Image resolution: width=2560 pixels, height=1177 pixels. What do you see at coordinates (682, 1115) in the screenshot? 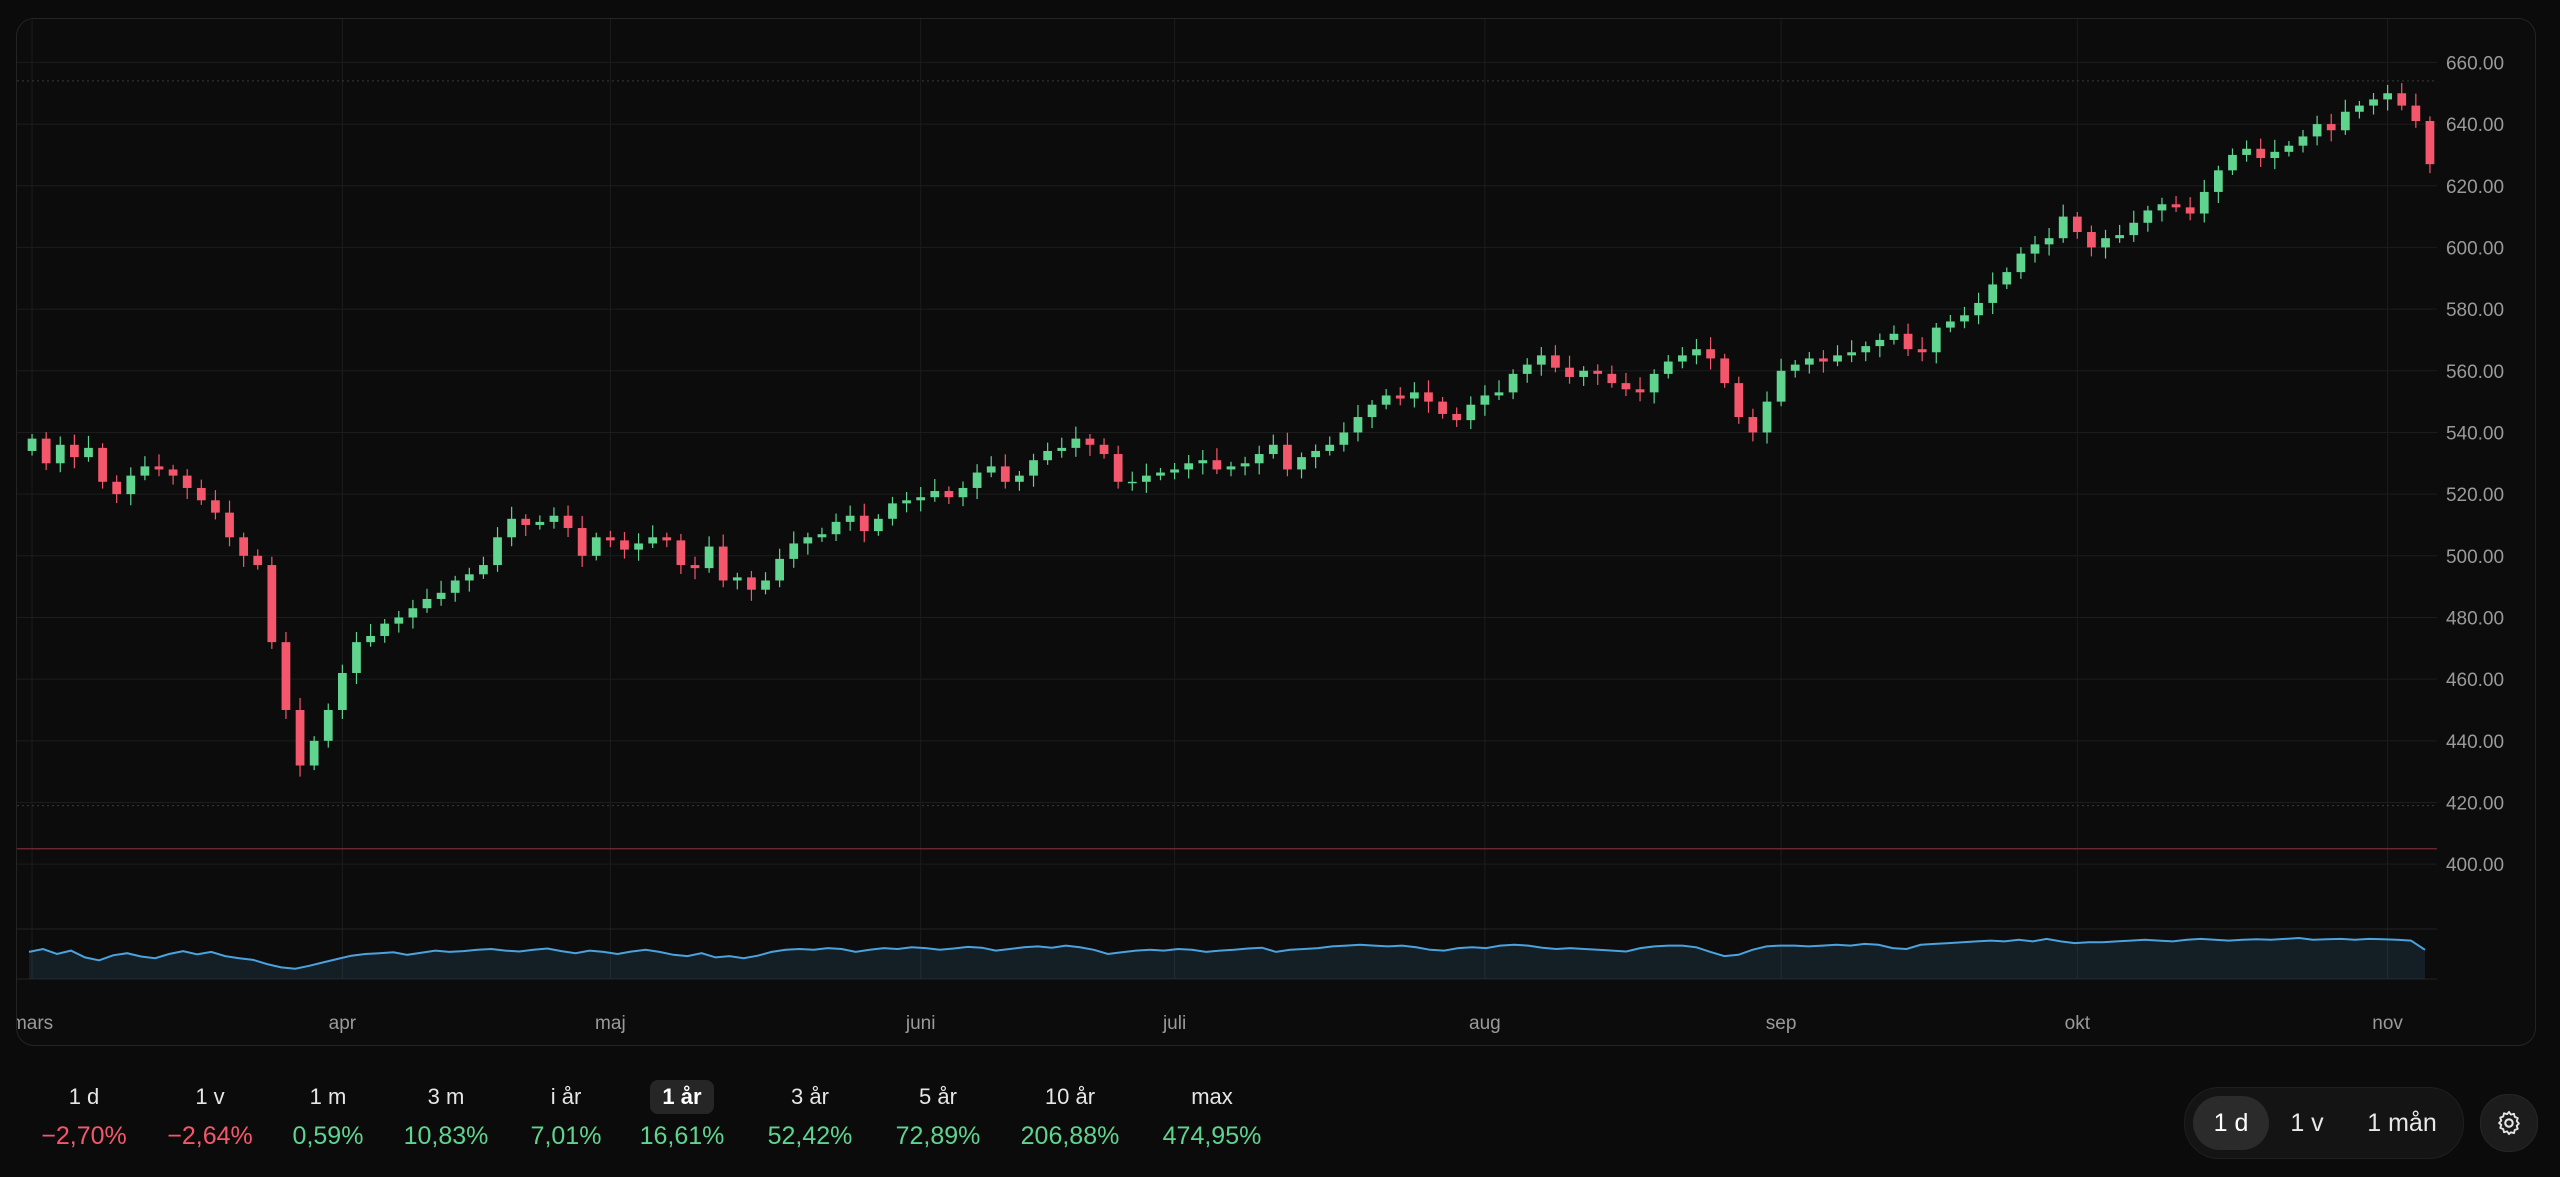
I see `period-item: 1 år 16,61%` at bounding box center [682, 1115].